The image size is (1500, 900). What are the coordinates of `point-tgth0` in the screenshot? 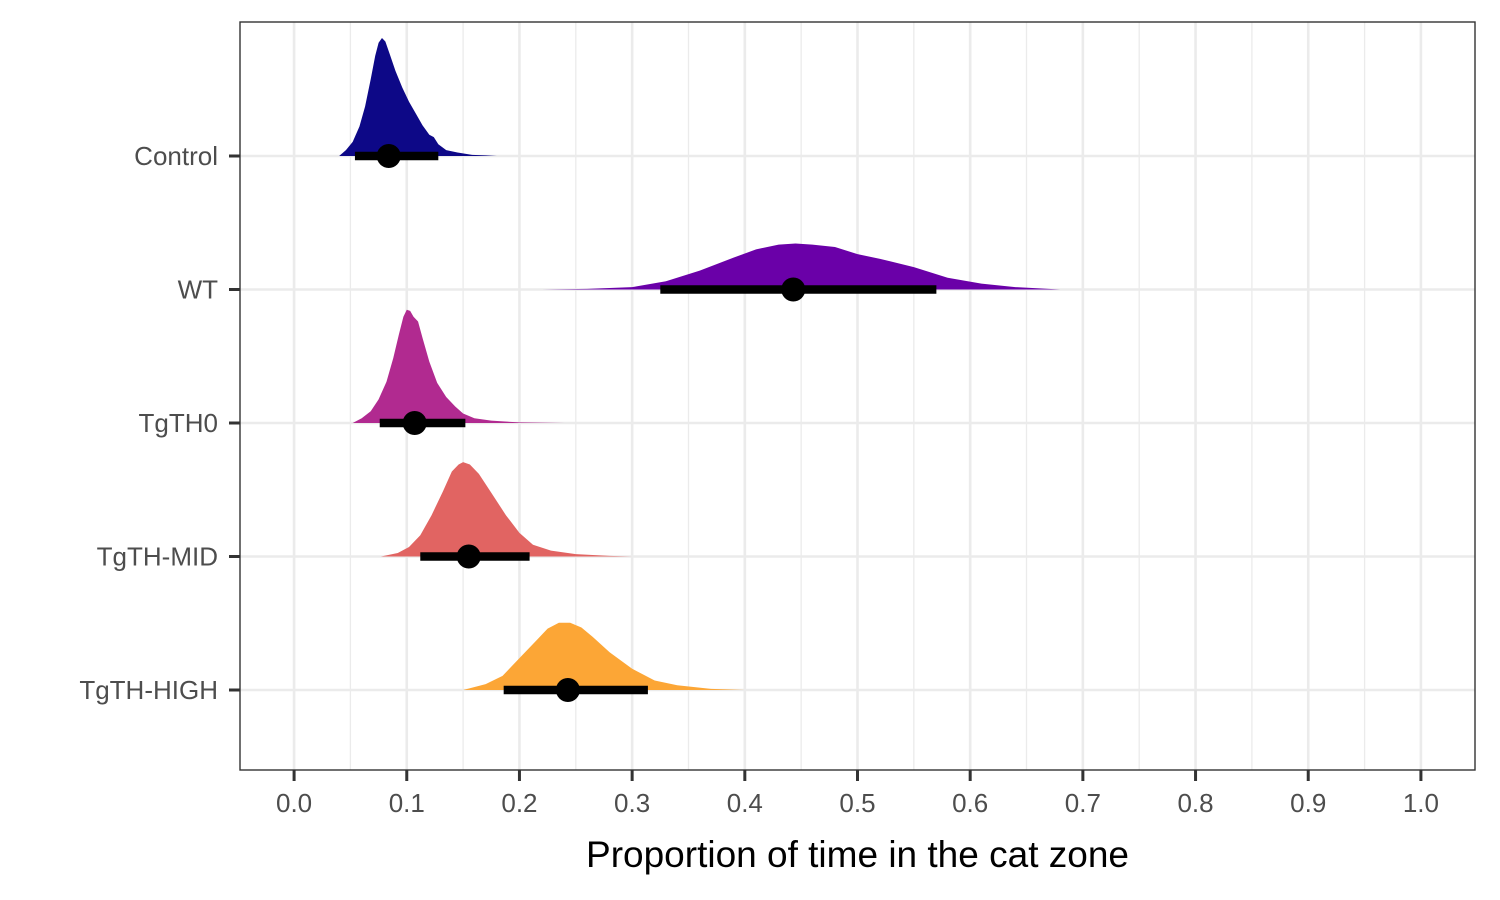 It's located at (414, 423).